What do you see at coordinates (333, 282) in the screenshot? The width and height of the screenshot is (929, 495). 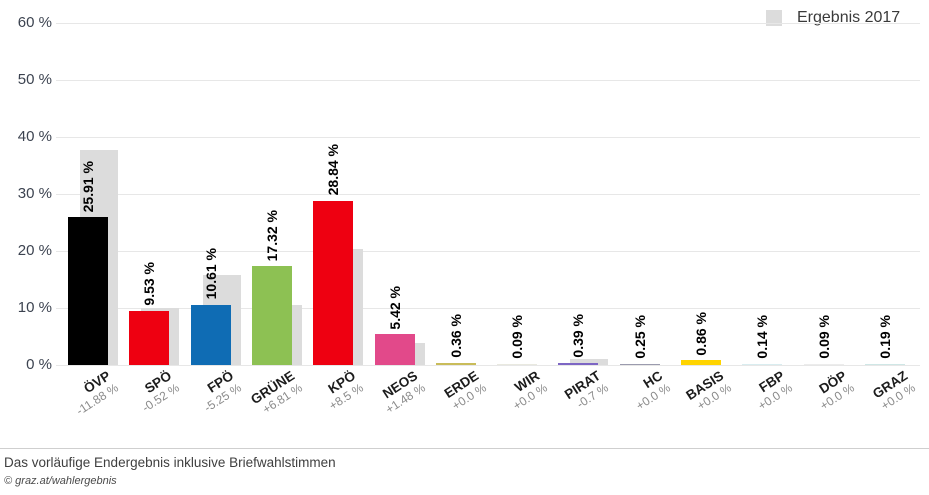 I see `bar-2021-kp` at bounding box center [333, 282].